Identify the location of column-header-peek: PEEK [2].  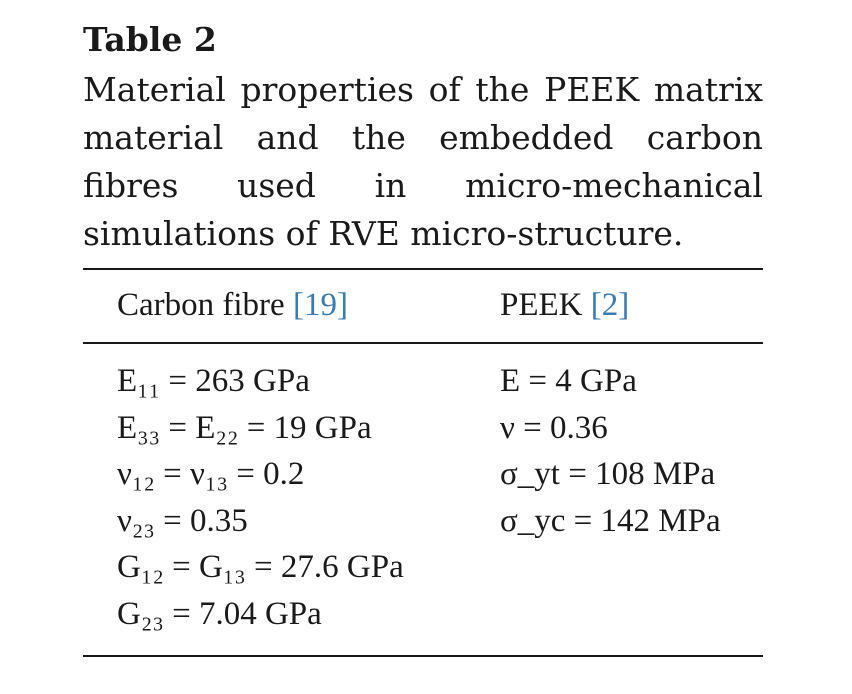
(564, 305).